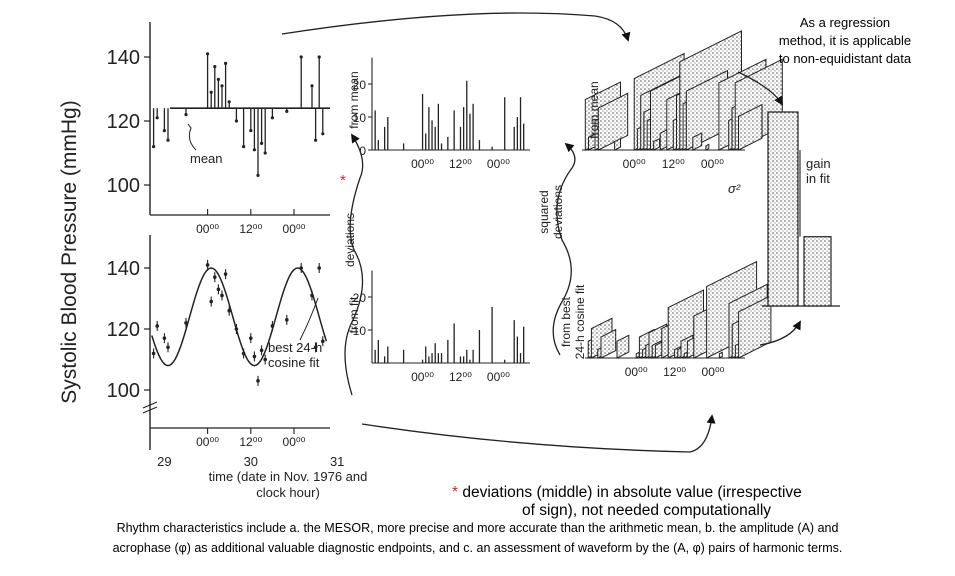 The height and width of the screenshot is (576, 955). What do you see at coordinates (150, 407) in the screenshot?
I see `axis-break` at bounding box center [150, 407].